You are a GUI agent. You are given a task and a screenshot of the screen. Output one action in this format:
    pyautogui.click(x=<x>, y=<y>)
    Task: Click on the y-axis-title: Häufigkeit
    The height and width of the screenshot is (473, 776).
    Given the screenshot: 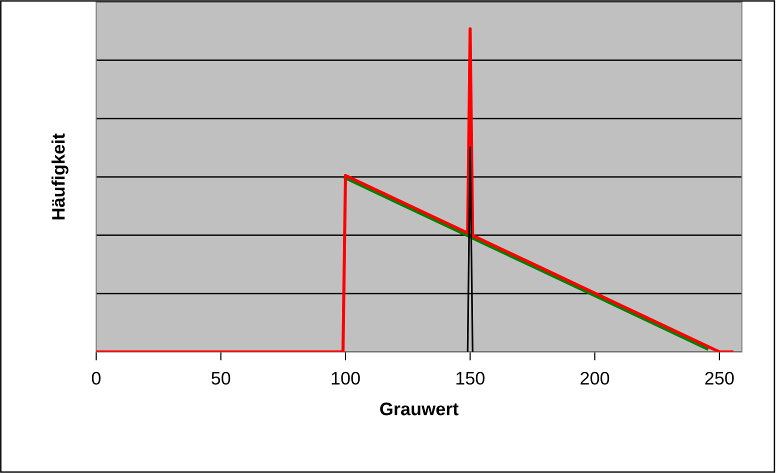 What is the action you would take?
    pyautogui.click(x=60, y=176)
    